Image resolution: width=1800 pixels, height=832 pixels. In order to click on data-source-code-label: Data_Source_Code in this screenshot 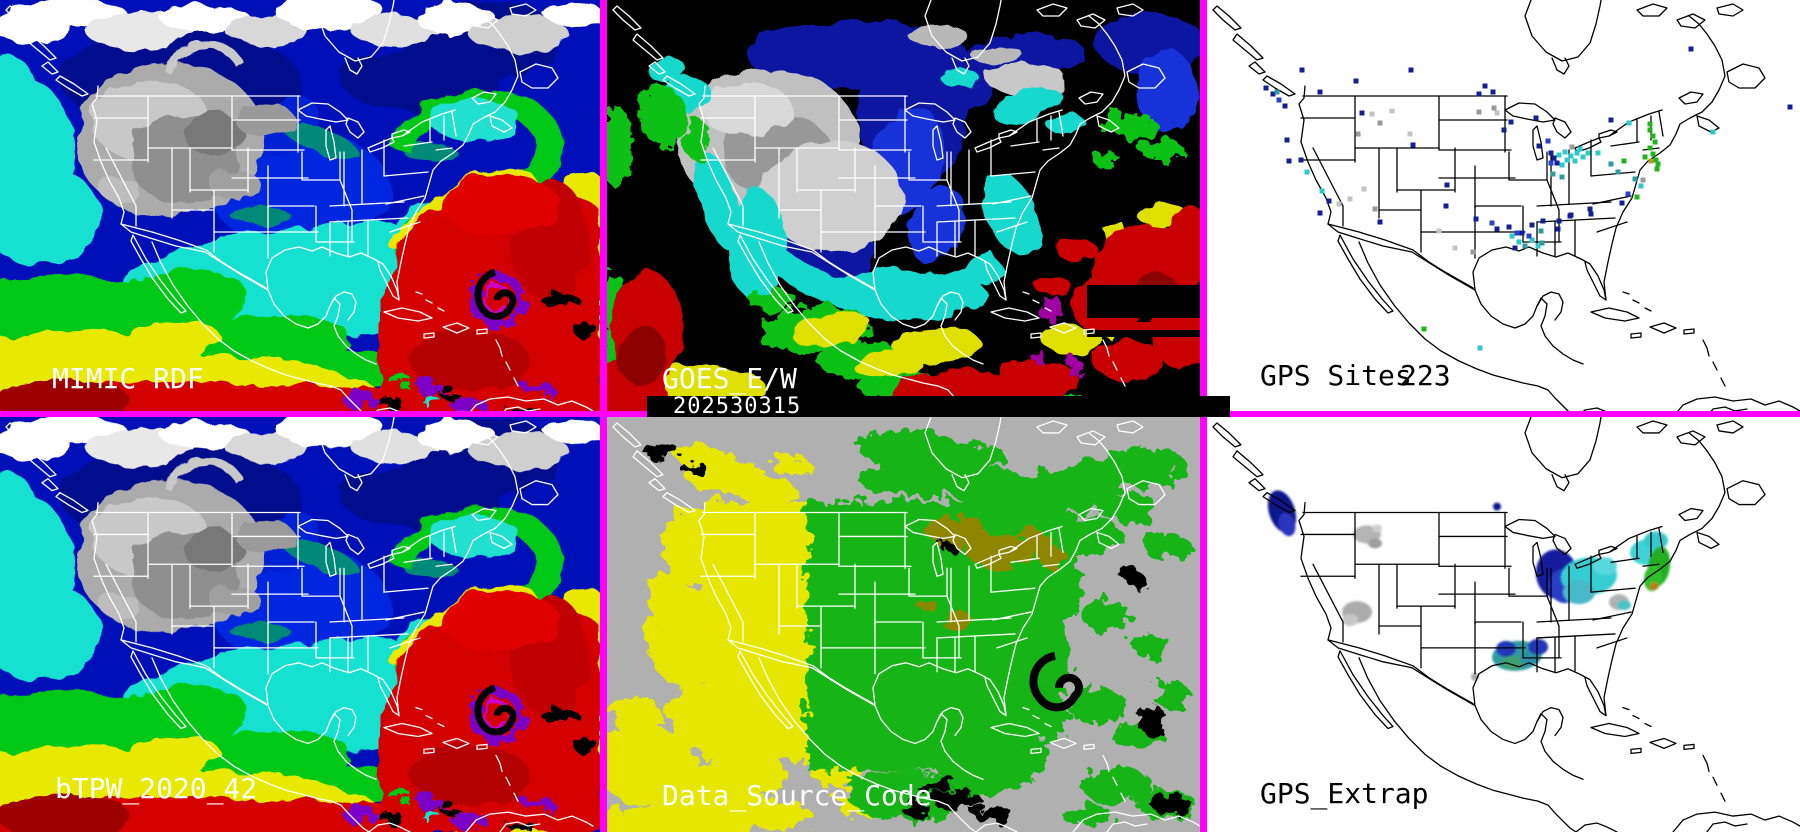, I will do `click(797, 796)`.